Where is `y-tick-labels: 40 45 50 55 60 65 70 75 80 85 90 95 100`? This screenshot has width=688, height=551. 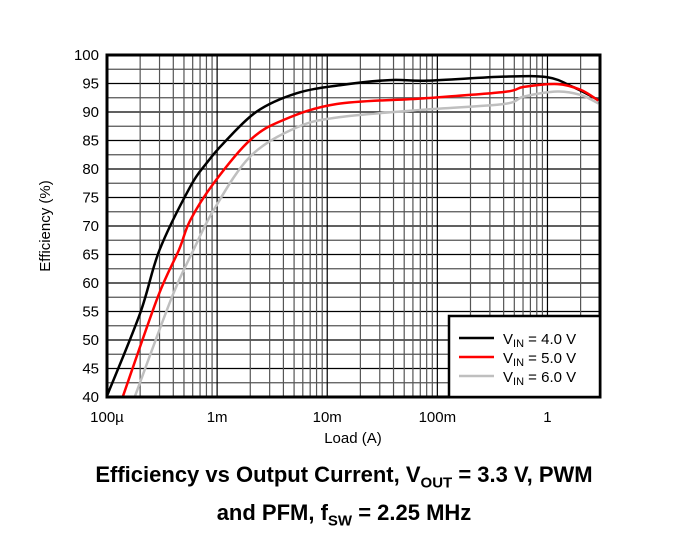 y-tick-labels: 40 45 50 55 60 65 70 75 80 85 90 95 100 is located at coordinates (86, 226).